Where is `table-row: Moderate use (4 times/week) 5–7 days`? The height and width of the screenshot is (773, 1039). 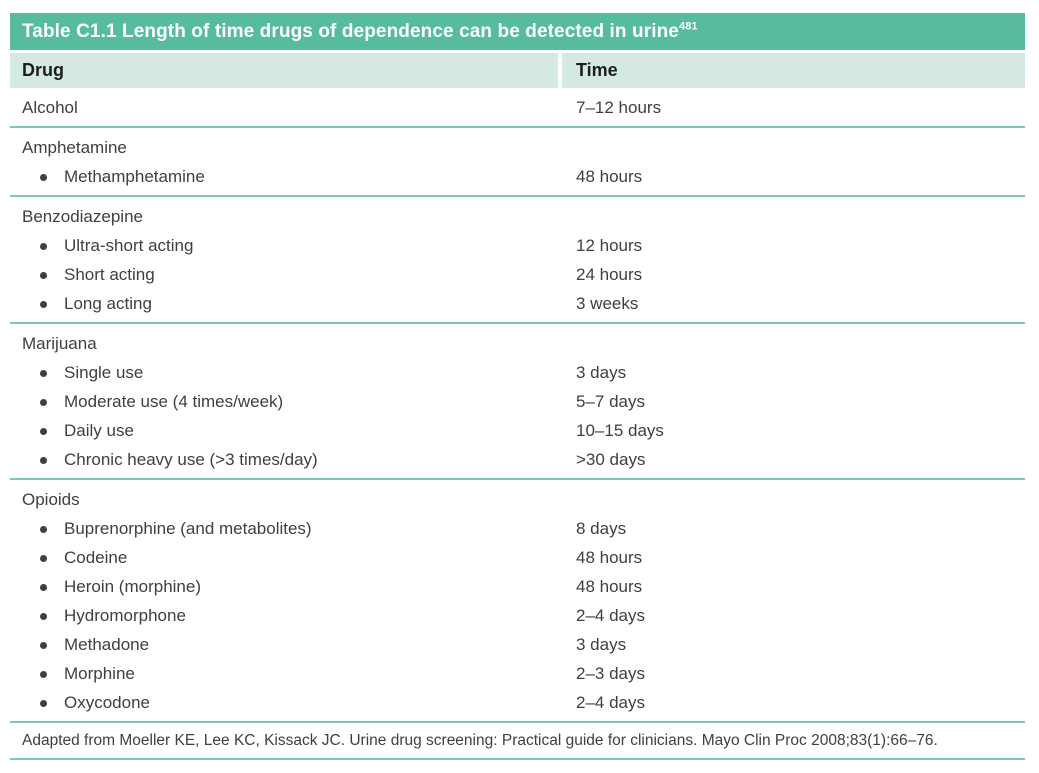 table-row: Moderate use (4 times/week) 5–7 days is located at coordinates (517, 401).